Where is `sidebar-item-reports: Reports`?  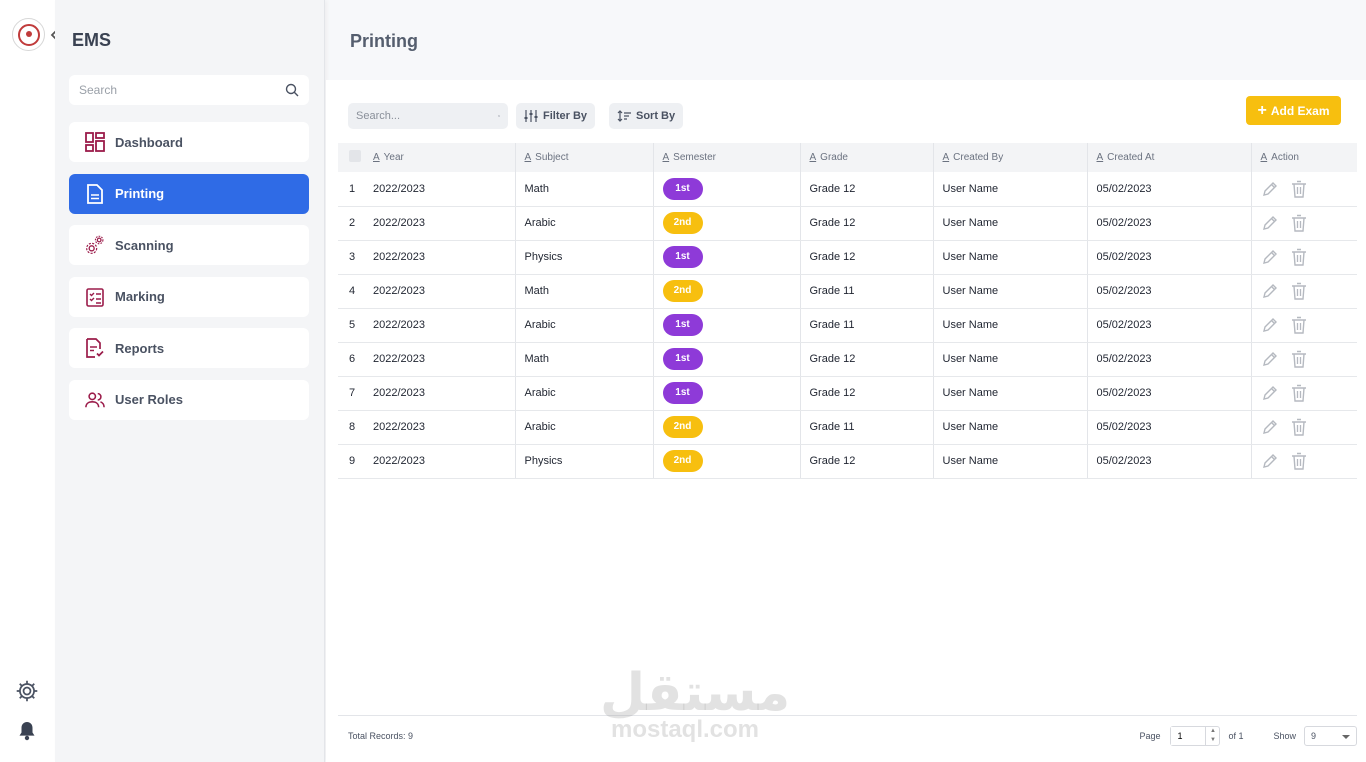 sidebar-item-reports: Reports is located at coordinates (189, 348).